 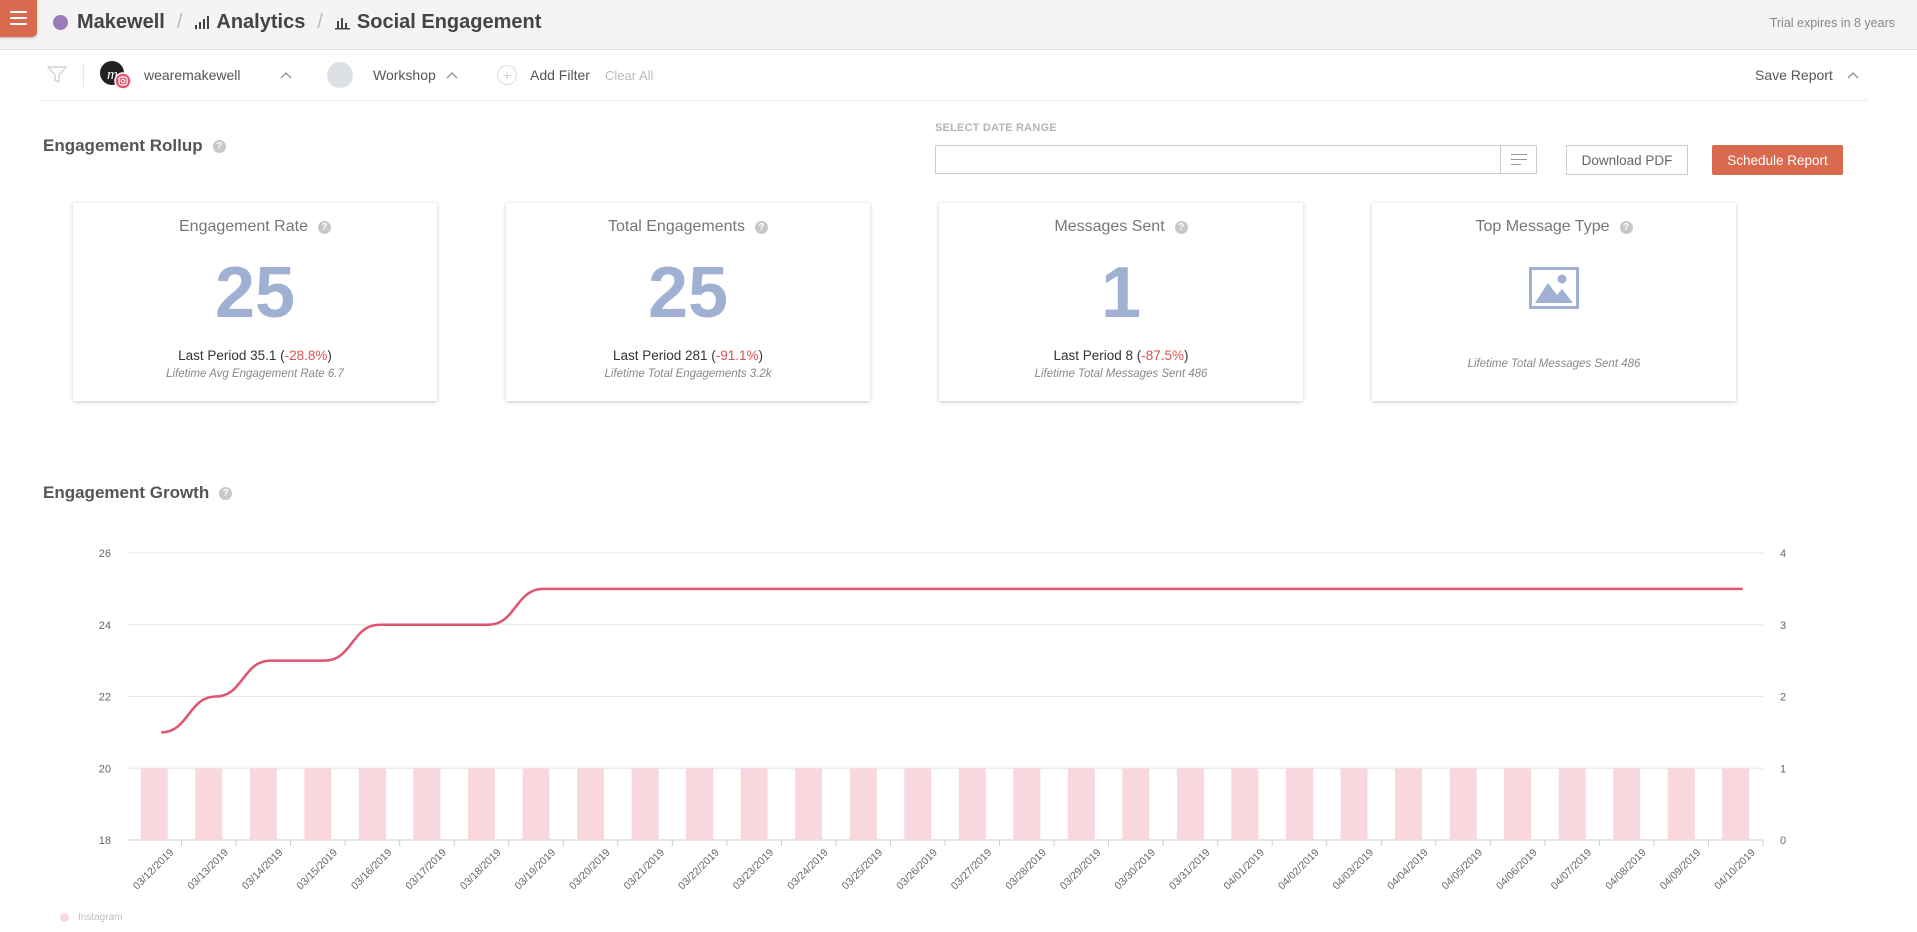 I want to click on x-tick-label: 03/14/2019, so click(x=263, y=870).